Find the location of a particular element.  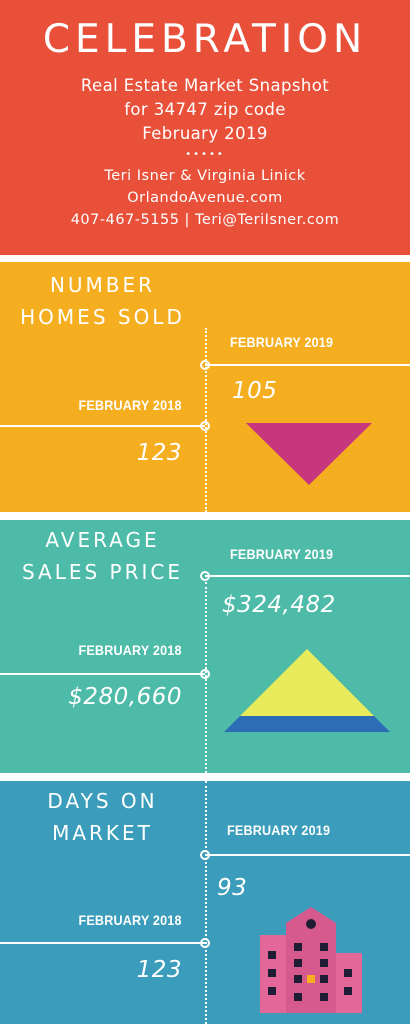

subtitle-line-2: for 34747 zip code is located at coordinates (205, 109).